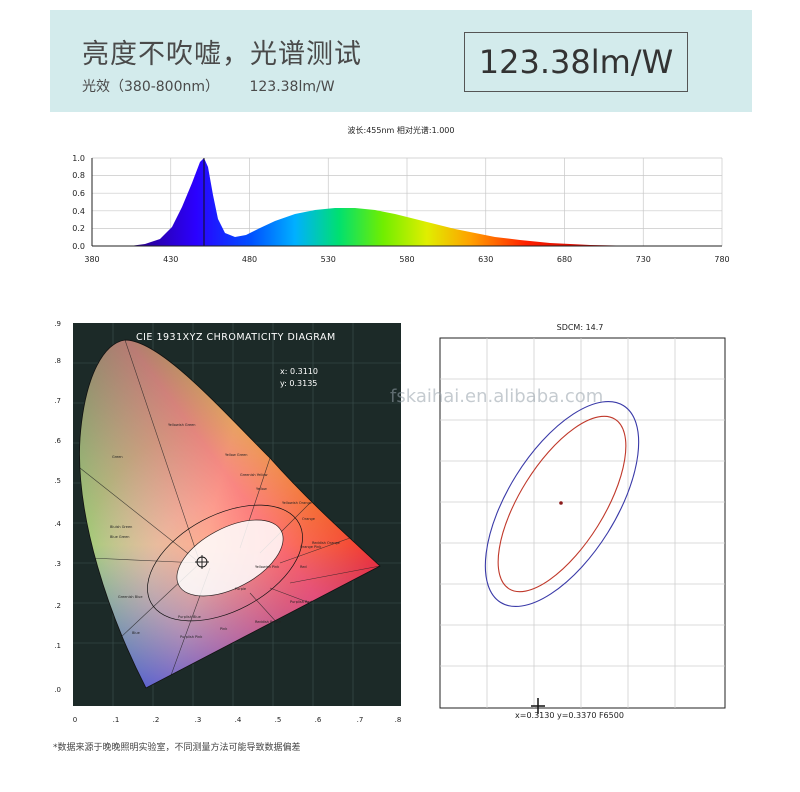 The height and width of the screenshot is (792, 800). Describe the element at coordinates (564, 259) in the screenshot. I see `x-tick: 680` at that location.